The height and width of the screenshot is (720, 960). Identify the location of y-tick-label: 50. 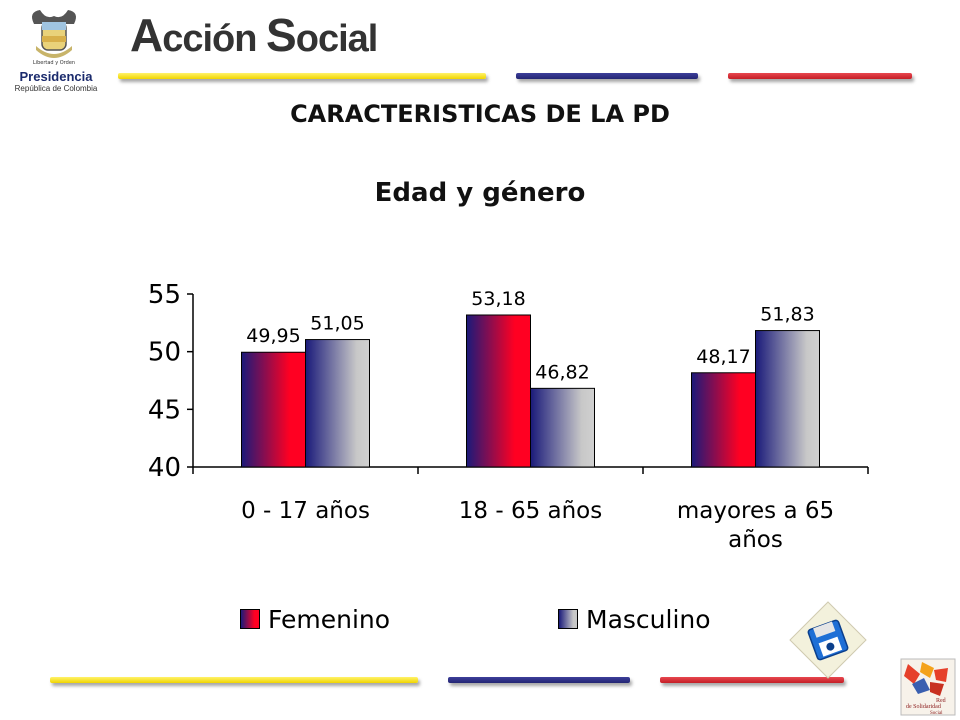
(164, 353).